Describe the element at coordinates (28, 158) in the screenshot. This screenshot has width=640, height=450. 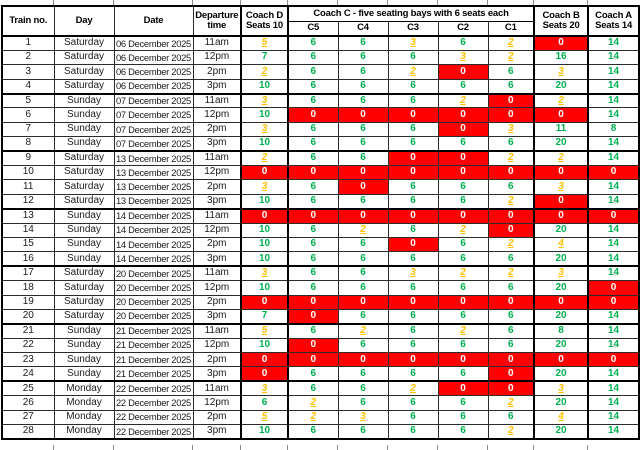
I see `train-no-cell: 9` at that location.